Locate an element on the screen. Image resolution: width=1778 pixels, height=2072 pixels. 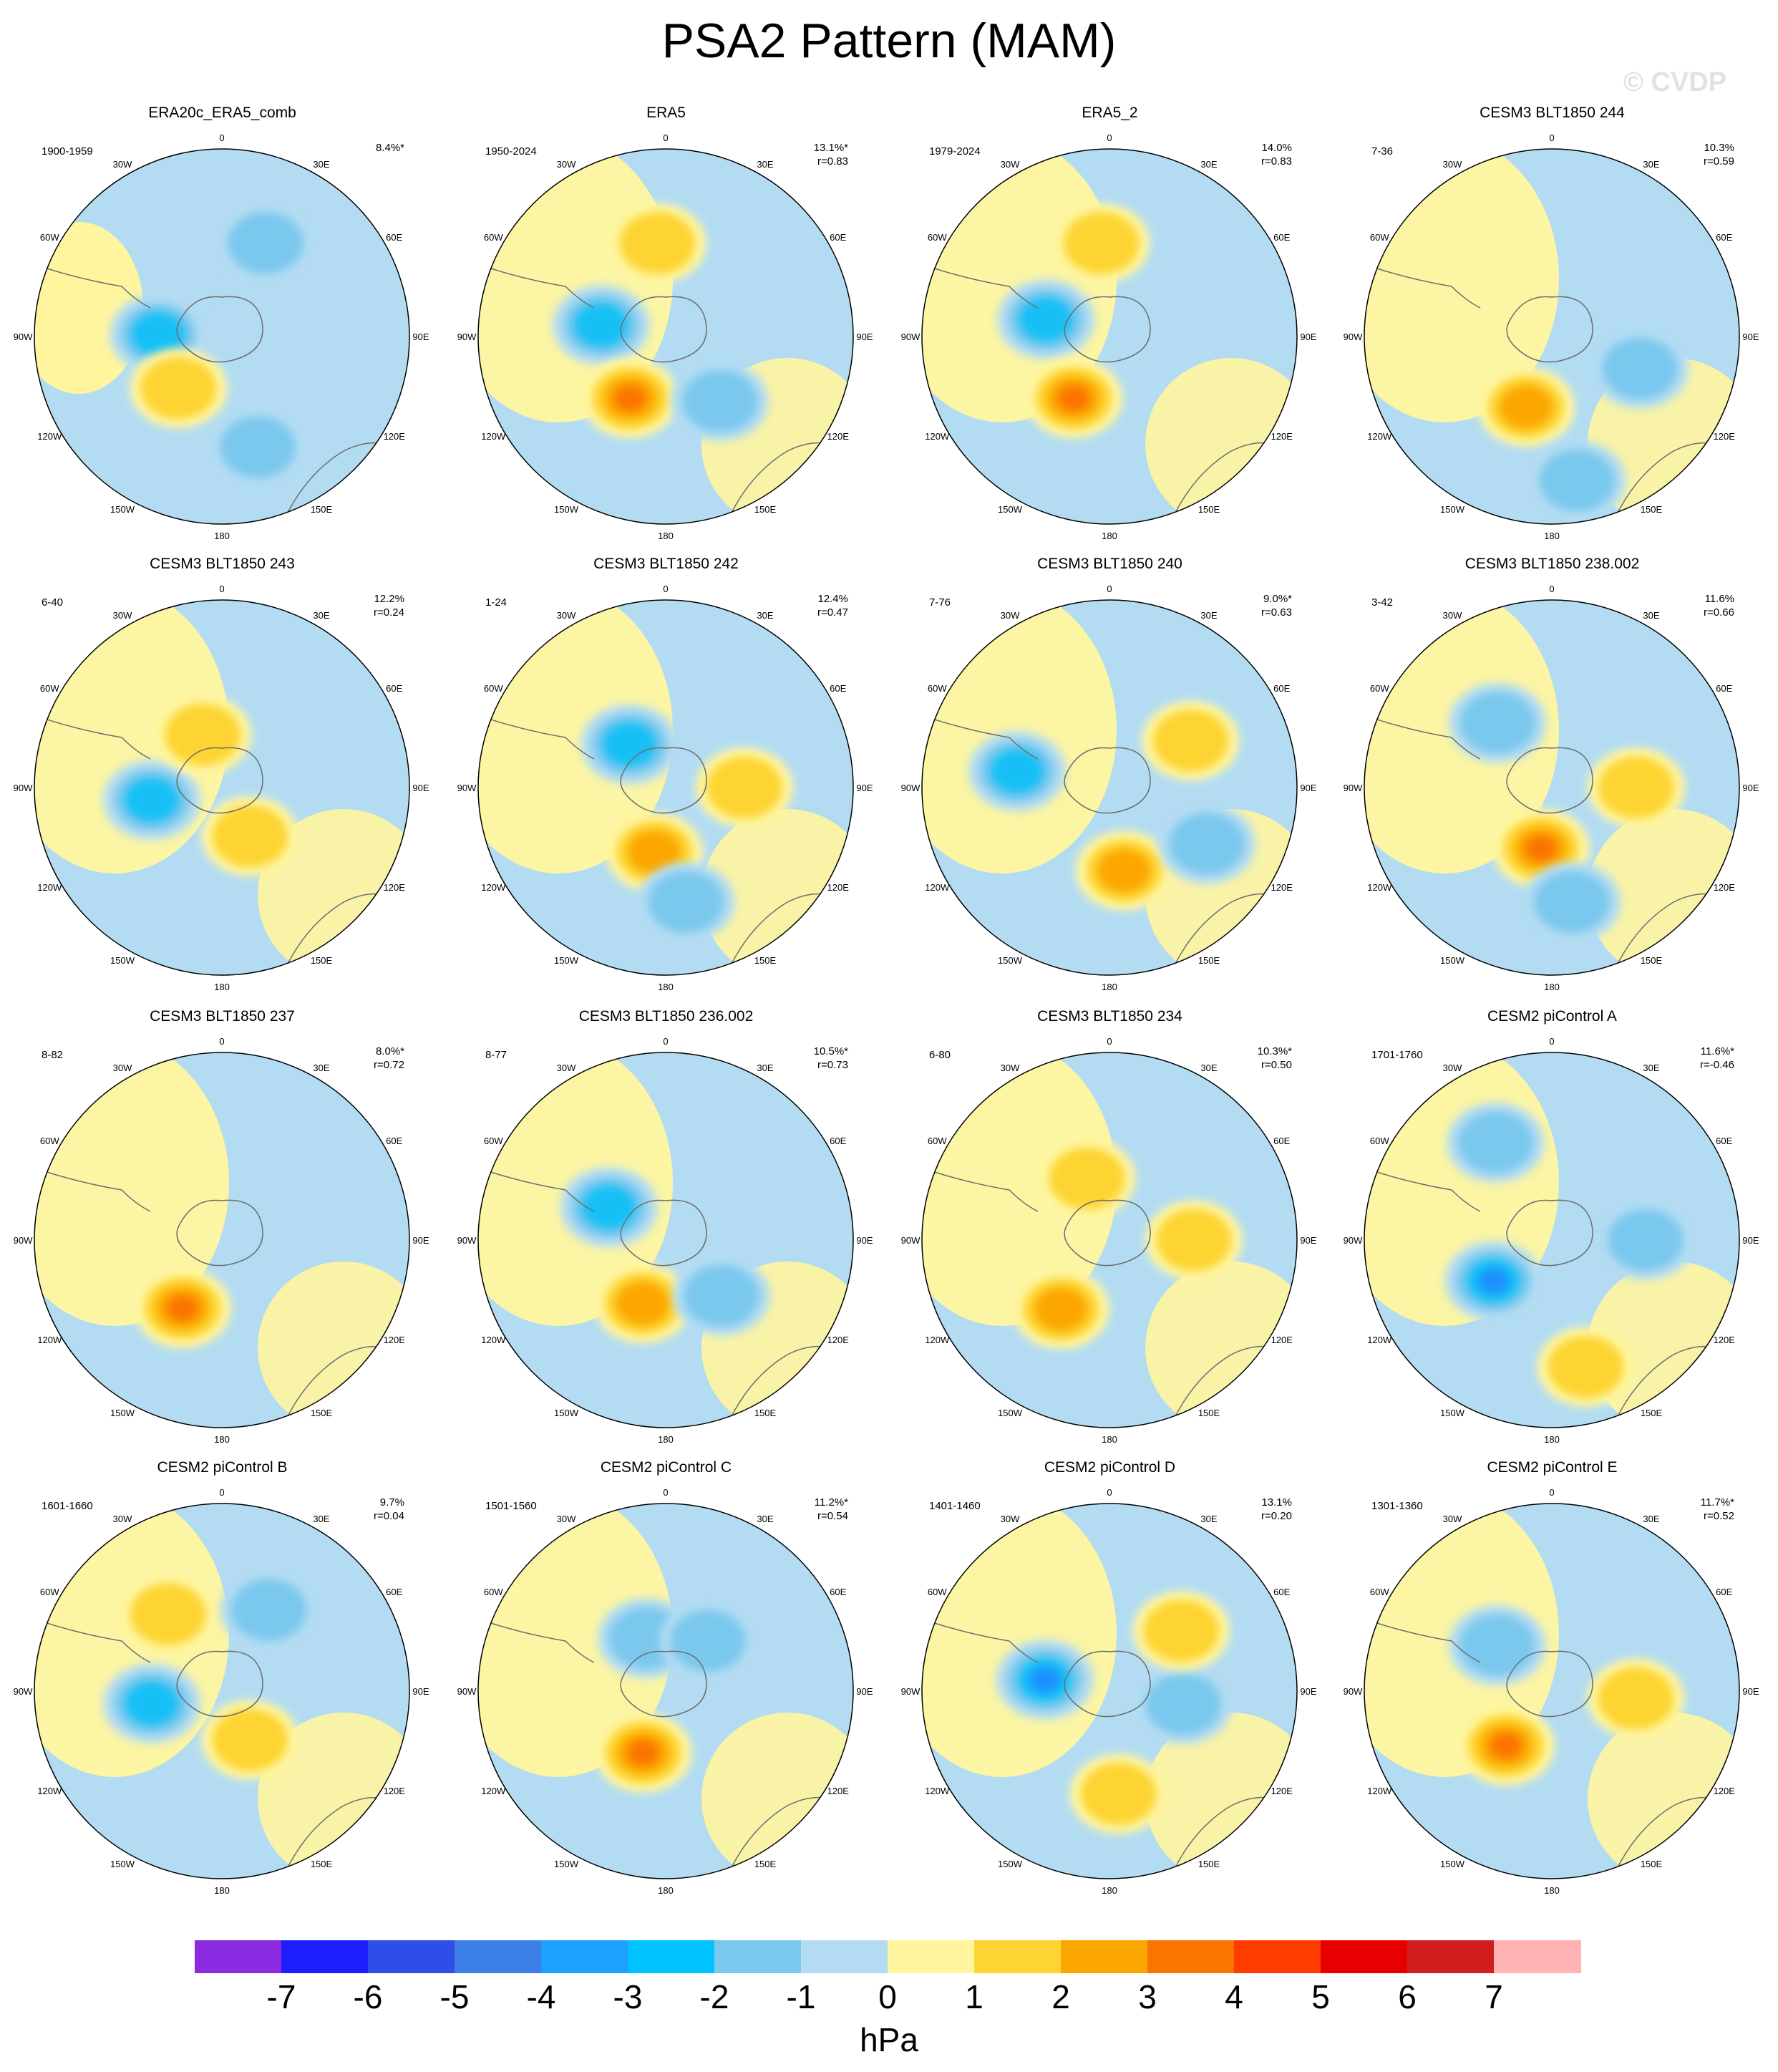
panel-years: 1501-1560 is located at coordinates (511, 1506).